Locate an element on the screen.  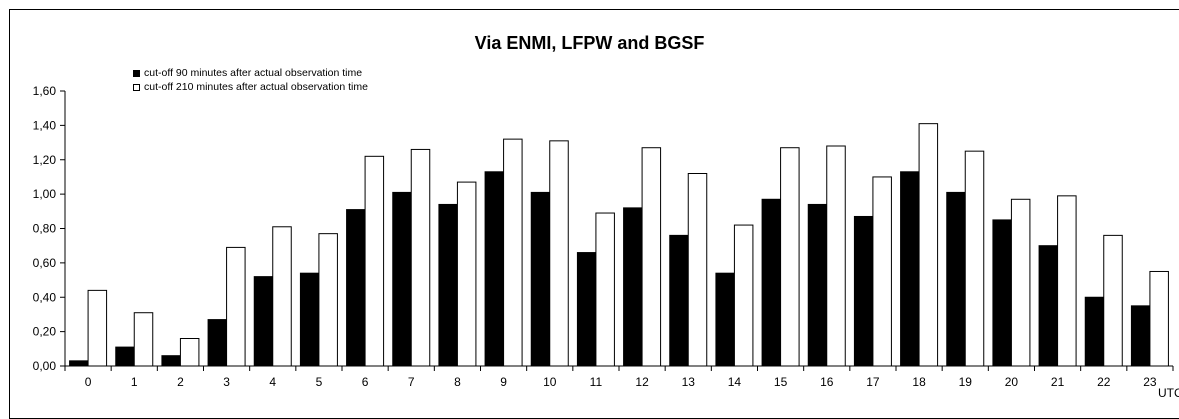
y-tick-label: 0,60 is located at coordinates (45, 263).